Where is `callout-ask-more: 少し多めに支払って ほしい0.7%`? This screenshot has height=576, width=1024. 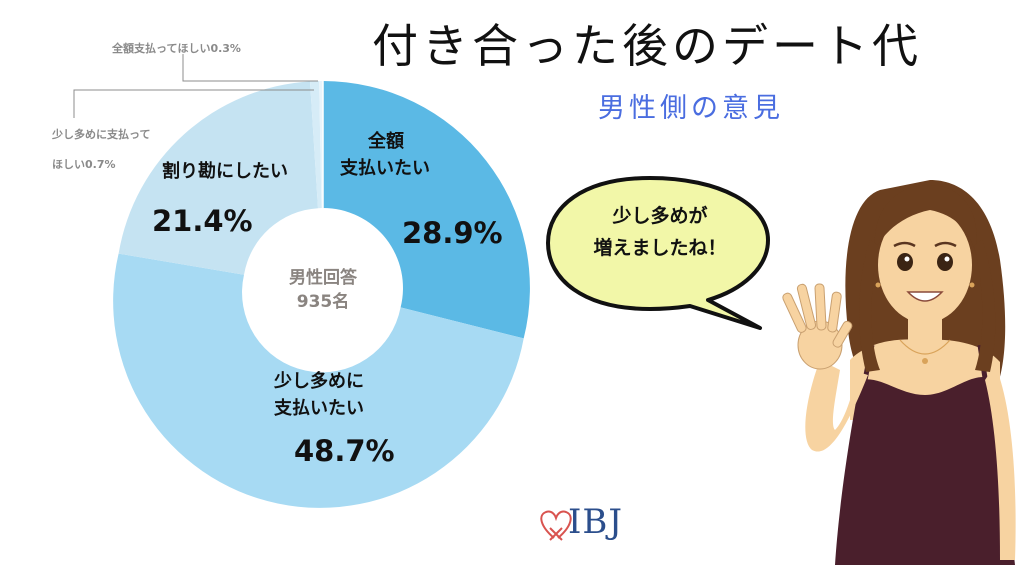
callout-ask-more: 少し多めに支払って ほしい0.7% is located at coordinates (101, 150).